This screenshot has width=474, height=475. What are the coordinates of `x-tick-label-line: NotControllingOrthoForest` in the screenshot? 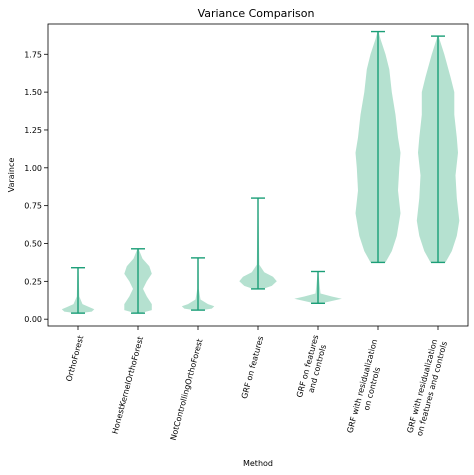 It's located at (187, 390).